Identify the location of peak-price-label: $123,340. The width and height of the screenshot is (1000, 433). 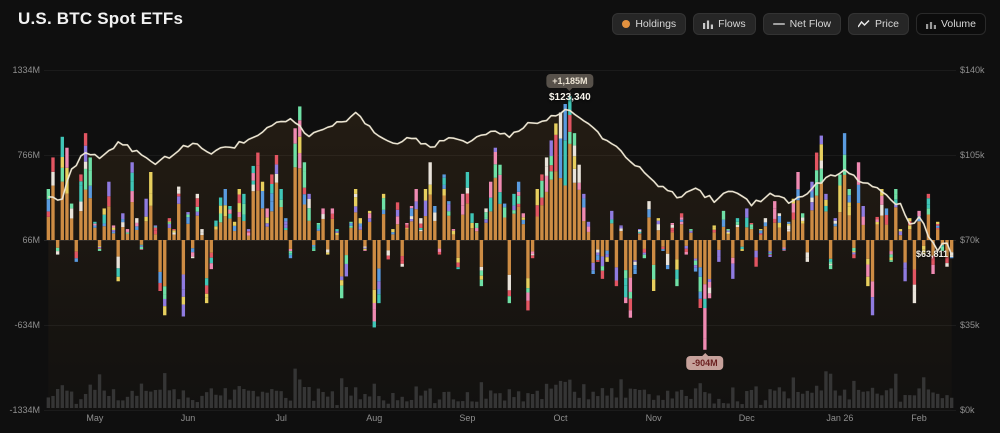
(569, 98).